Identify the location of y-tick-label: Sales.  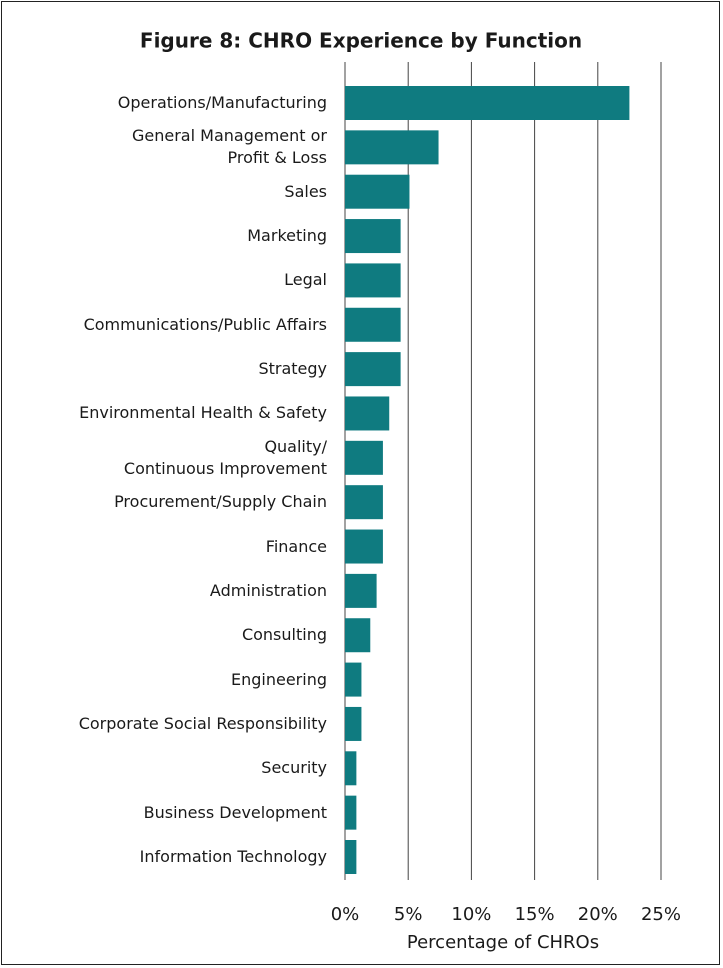
(305, 191).